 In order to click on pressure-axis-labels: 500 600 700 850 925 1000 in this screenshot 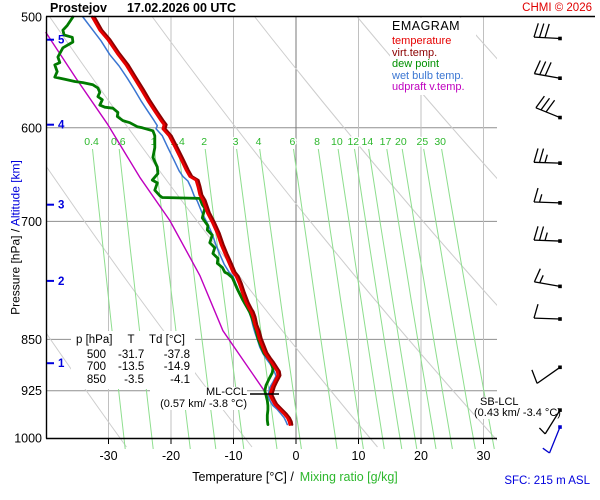, I will do `click(28, 228)`.